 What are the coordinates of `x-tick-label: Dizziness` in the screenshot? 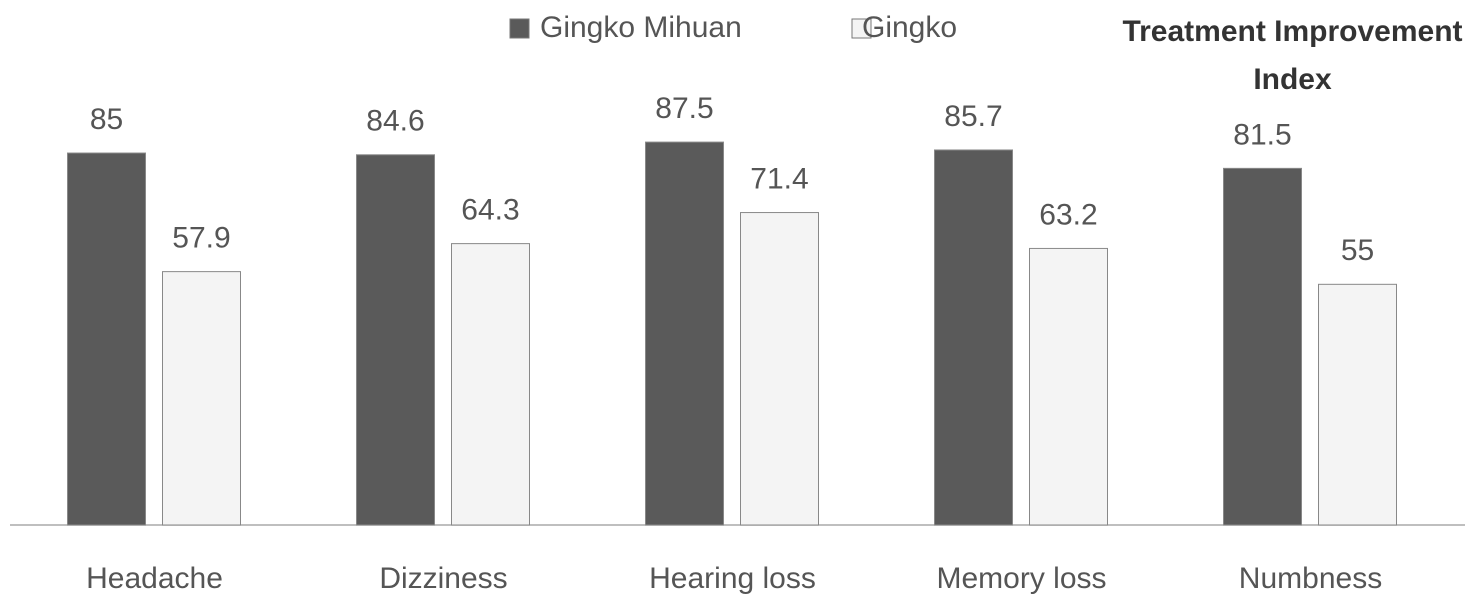 It's located at (443, 578).